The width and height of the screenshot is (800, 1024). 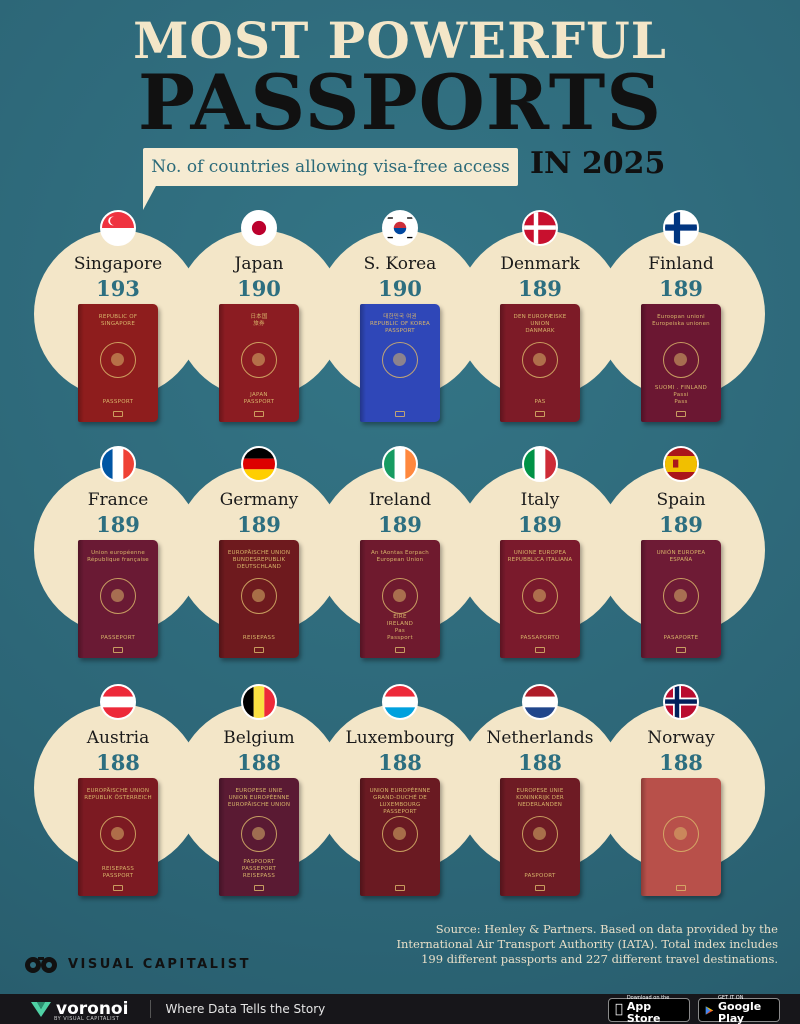 What do you see at coordinates (118, 872) in the screenshot?
I see `passport-cover-bottom-text: REISEPASS PASSPORT` at bounding box center [118, 872].